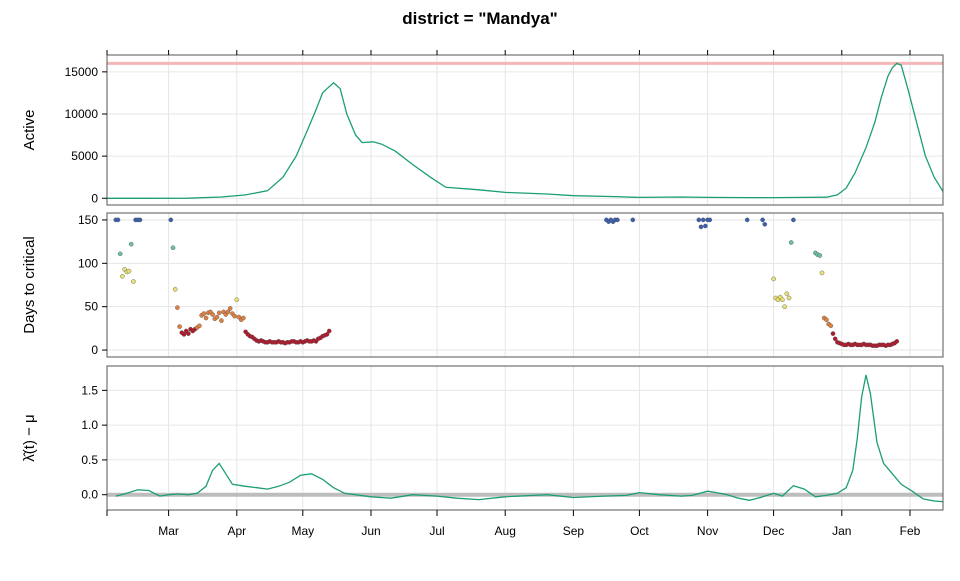 Image resolution: width=960 pixels, height=581 pixels. What do you see at coordinates (89, 390) in the screenshot?
I see `y-tick-label: 1.5` at bounding box center [89, 390].